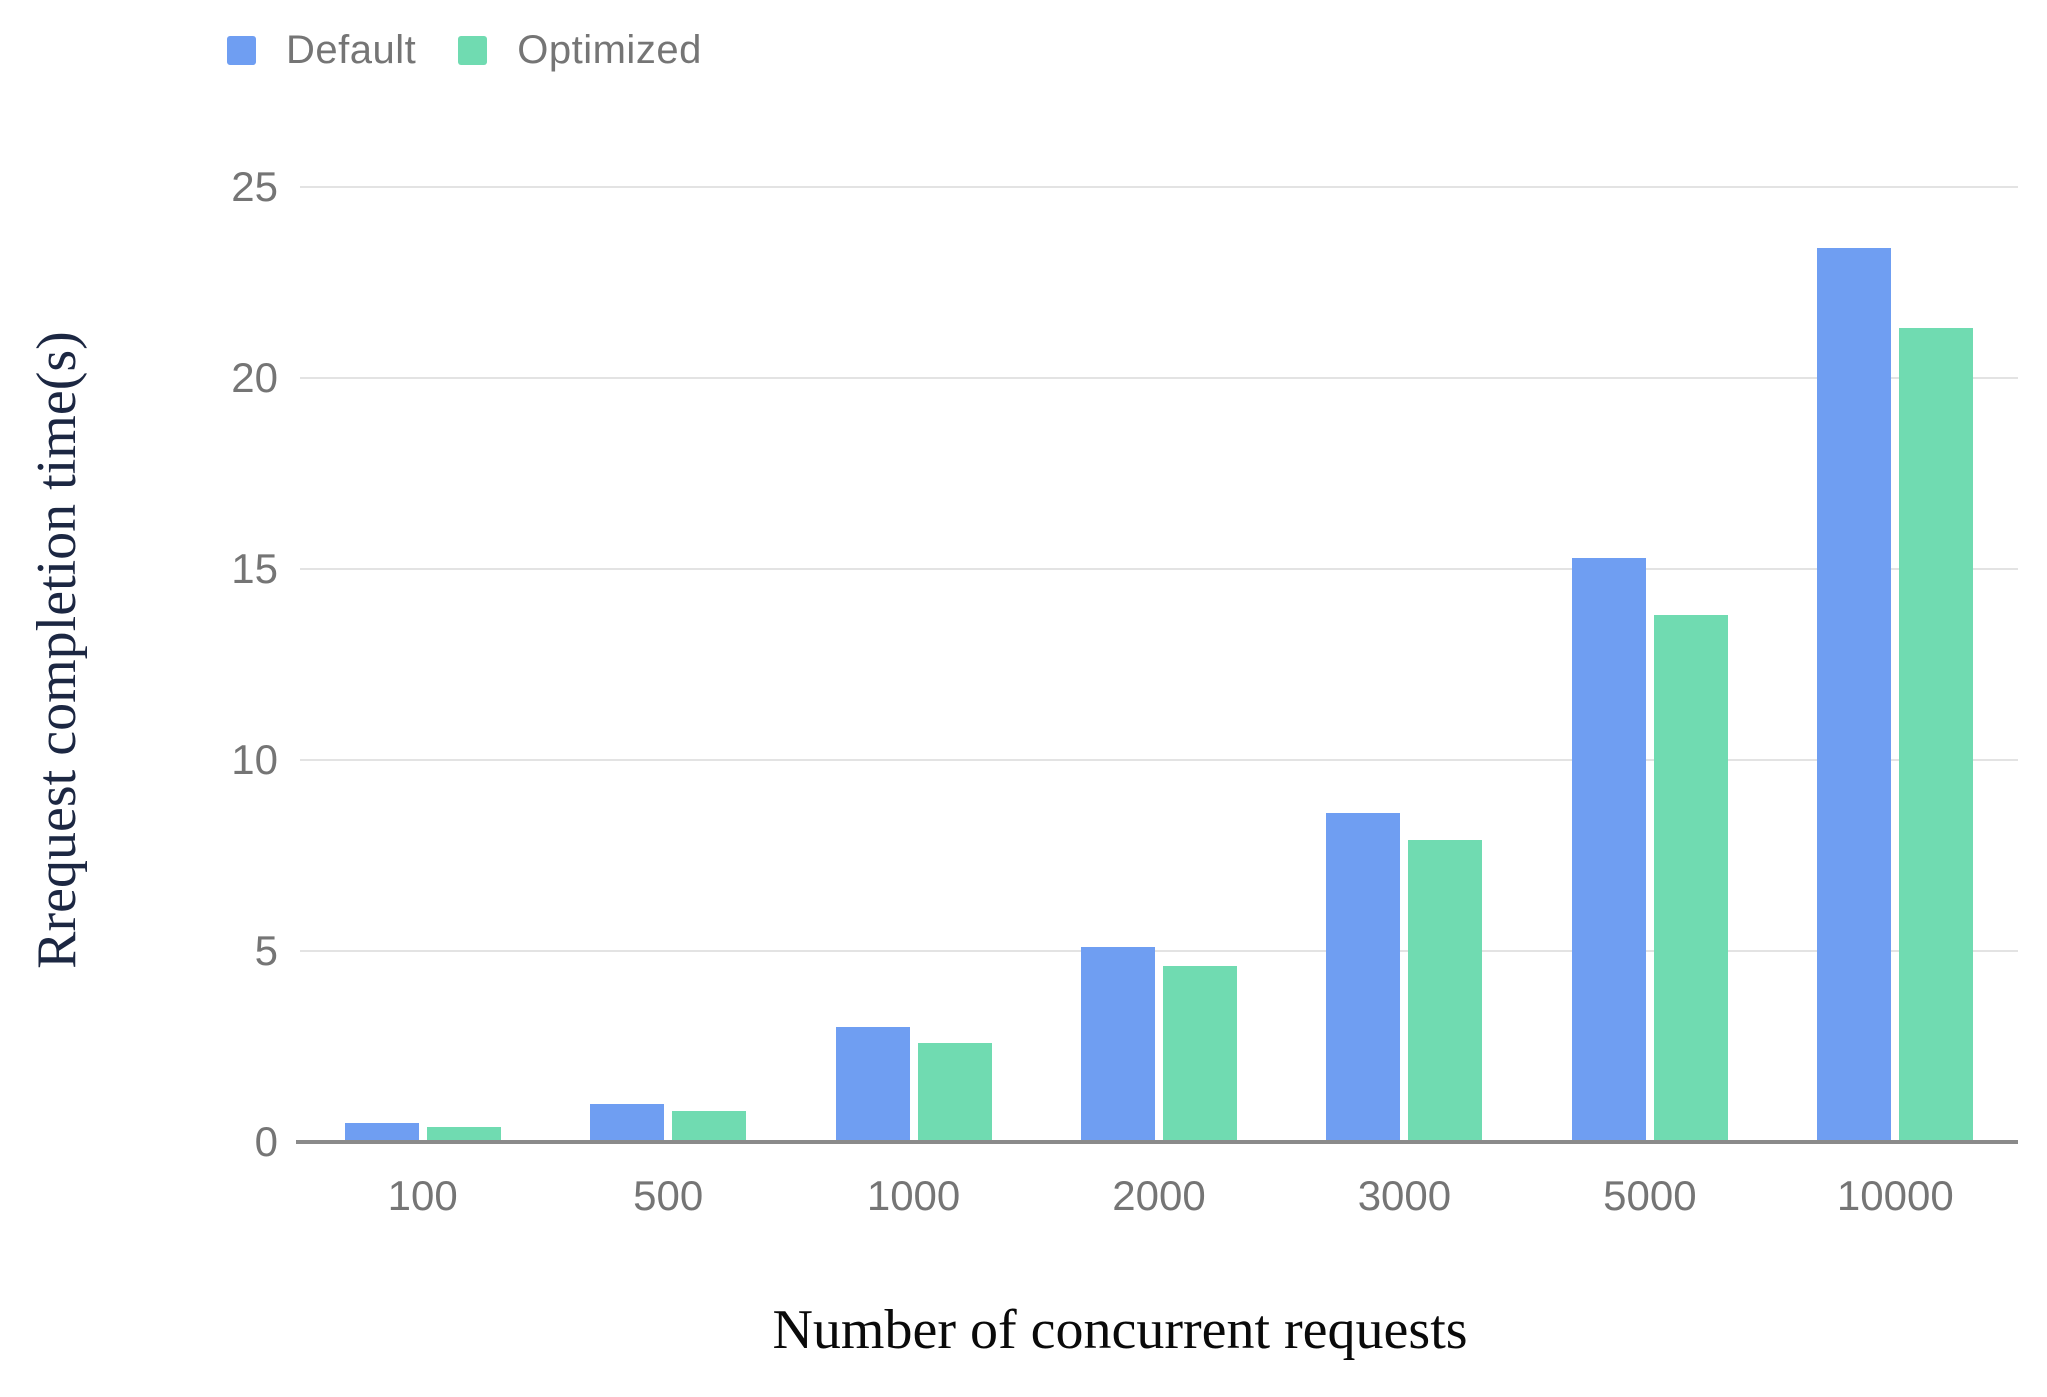 The image size is (2047, 1397). I want to click on legend-label-optimized: Optimized, so click(609, 50).